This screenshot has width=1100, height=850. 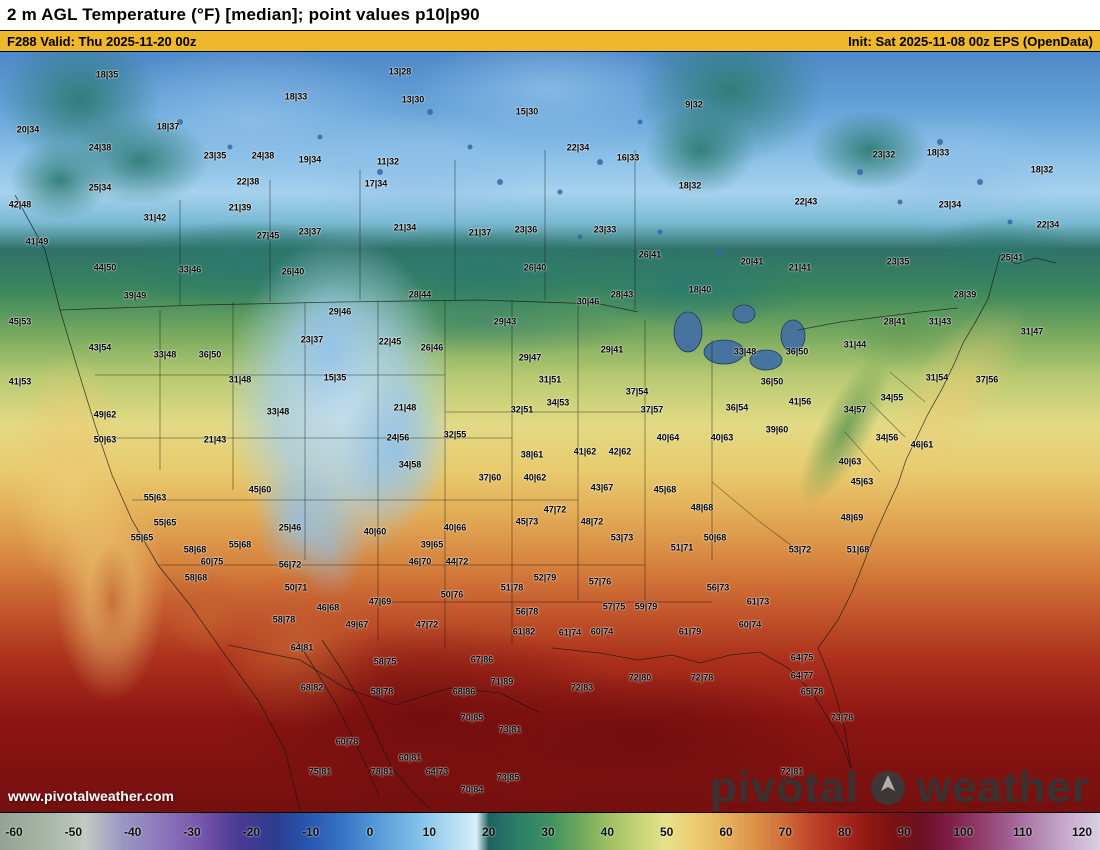 I want to click on point-value: 21|48, so click(x=405, y=407).